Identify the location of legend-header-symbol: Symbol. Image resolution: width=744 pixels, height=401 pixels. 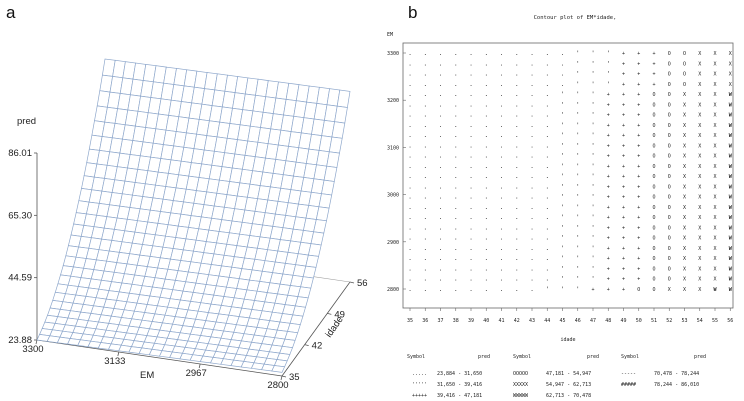
(416, 357).